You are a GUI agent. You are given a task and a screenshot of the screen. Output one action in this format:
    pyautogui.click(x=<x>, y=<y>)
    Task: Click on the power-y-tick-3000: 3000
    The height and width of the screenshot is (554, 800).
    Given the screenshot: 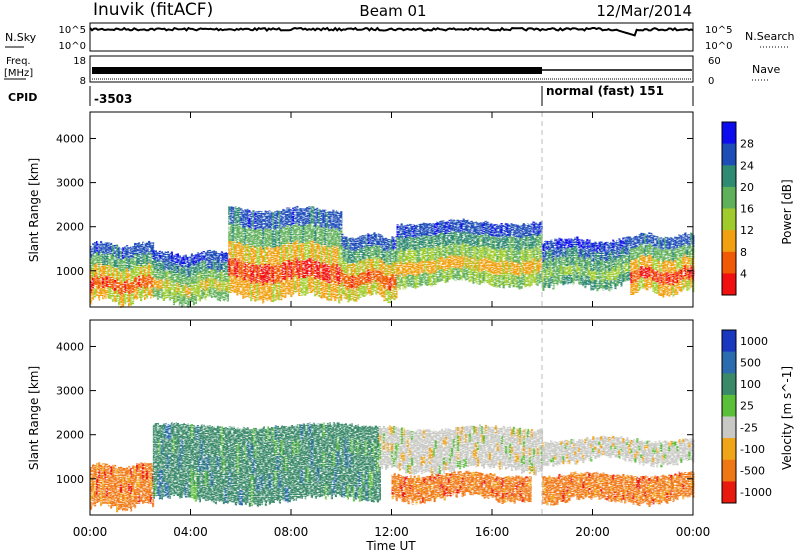 What is the action you would take?
    pyautogui.click(x=70, y=183)
    